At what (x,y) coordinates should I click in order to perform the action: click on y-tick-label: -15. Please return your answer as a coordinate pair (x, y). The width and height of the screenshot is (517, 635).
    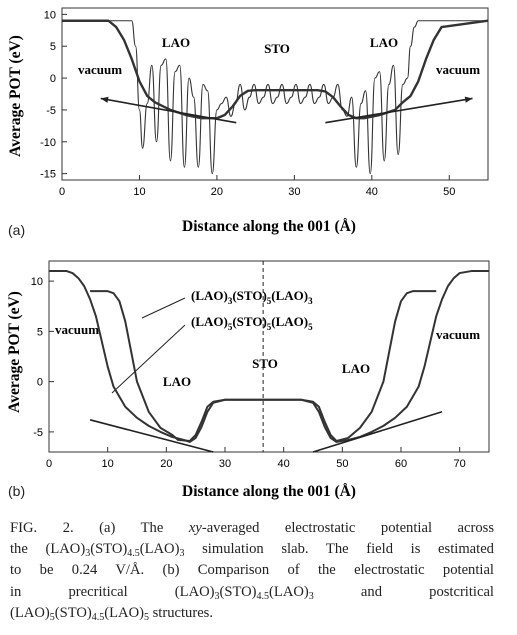
    Looking at the image, I should click on (48, 175).